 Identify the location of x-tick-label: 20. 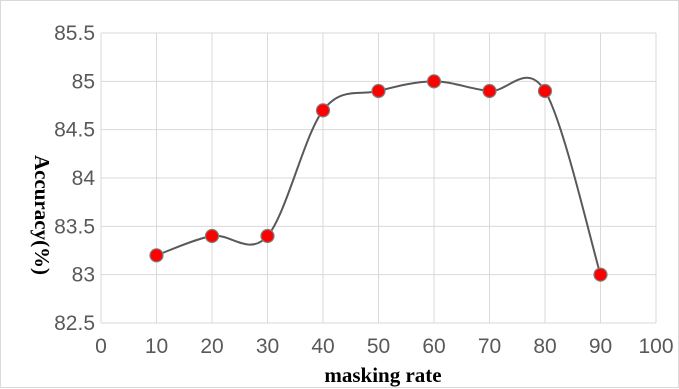
(211, 346).